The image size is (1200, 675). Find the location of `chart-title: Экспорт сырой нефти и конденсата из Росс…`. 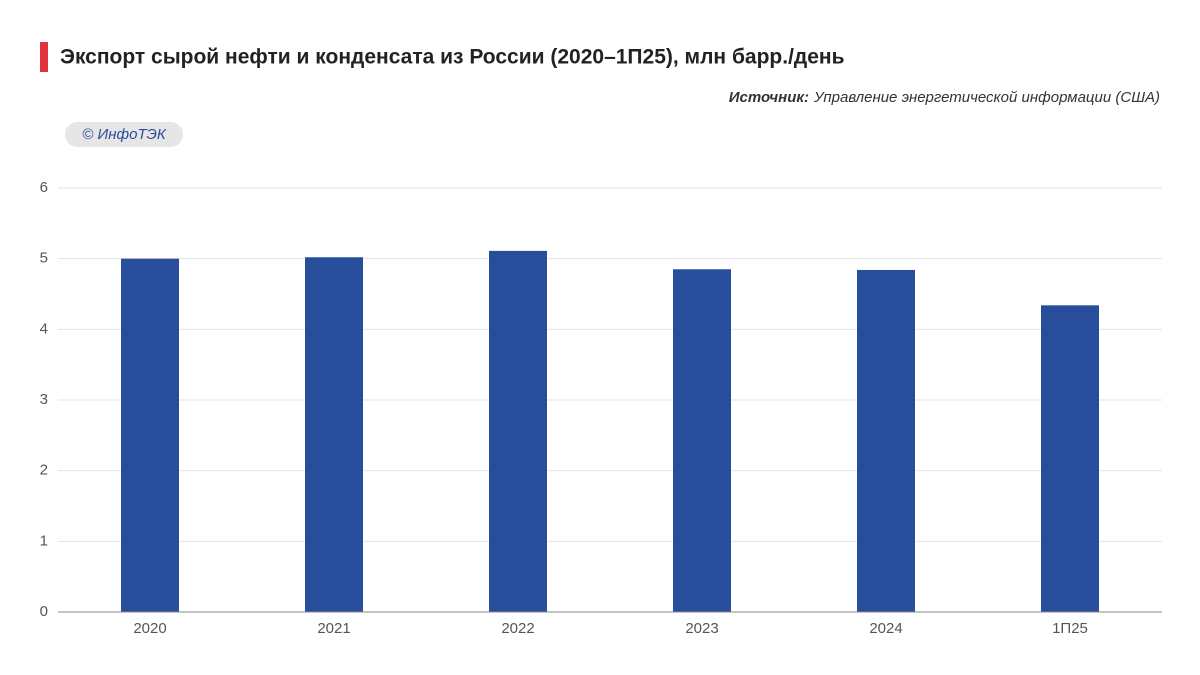

chart-title: Экспорт сырой нефти и конденсата из Росс… is located at coordinates (452, 57).